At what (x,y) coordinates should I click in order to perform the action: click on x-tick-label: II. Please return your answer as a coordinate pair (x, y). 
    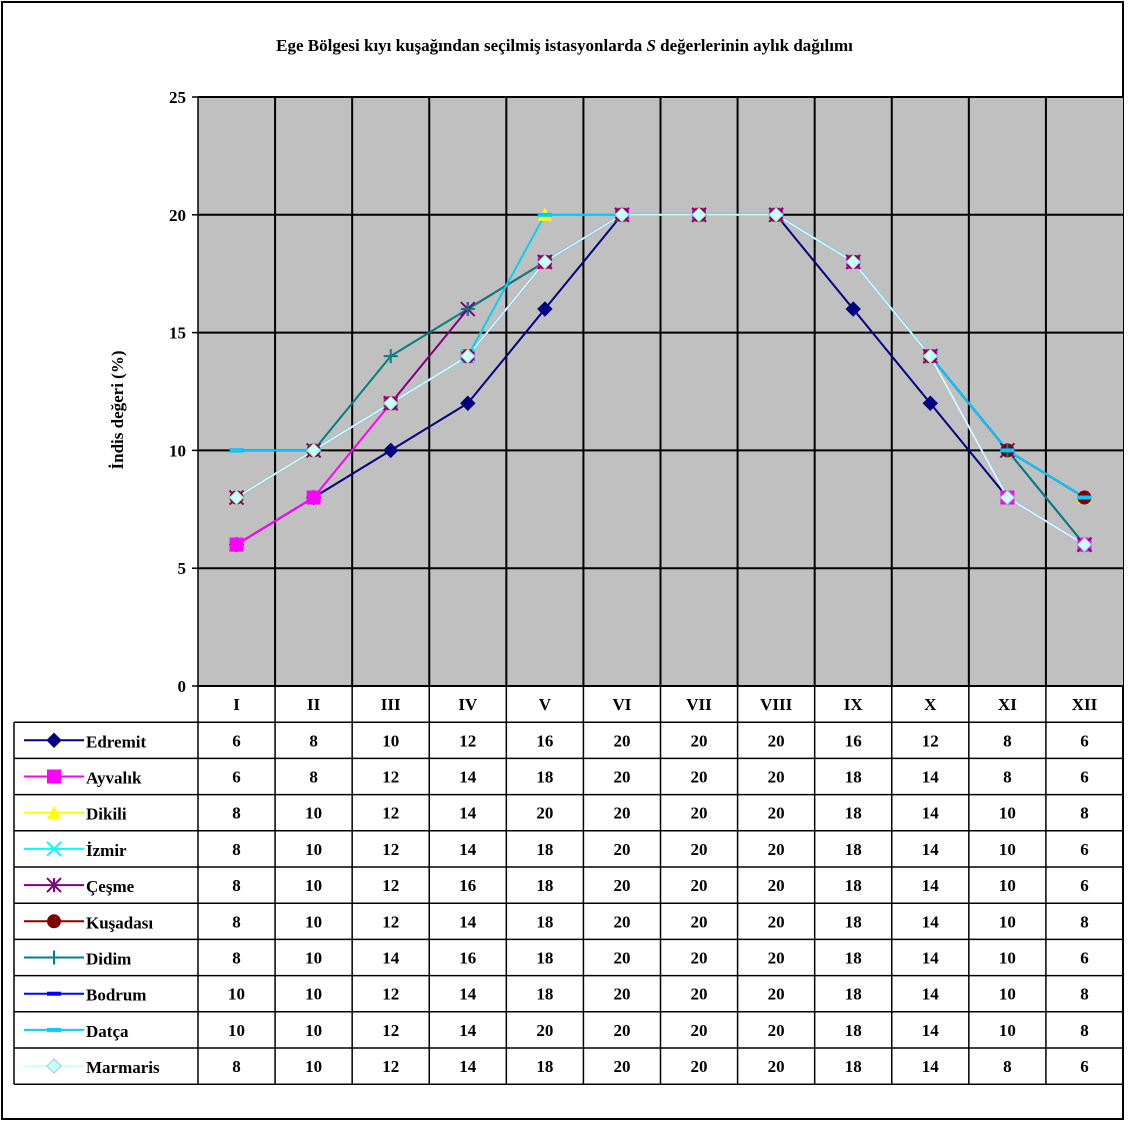
    Looking at the image, I should click on (314, 704).